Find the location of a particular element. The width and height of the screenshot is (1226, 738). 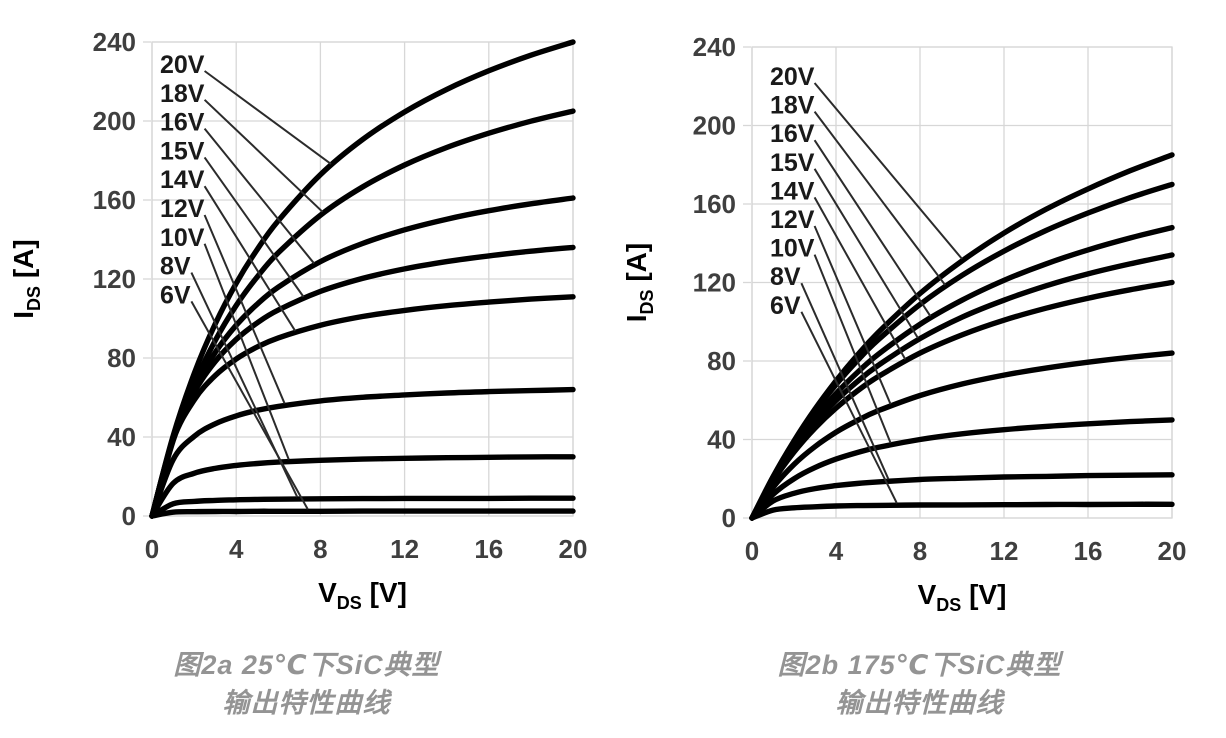

caption-line-1: 图2a 25℃下SiC典型 is located at coordinates (306, 665).